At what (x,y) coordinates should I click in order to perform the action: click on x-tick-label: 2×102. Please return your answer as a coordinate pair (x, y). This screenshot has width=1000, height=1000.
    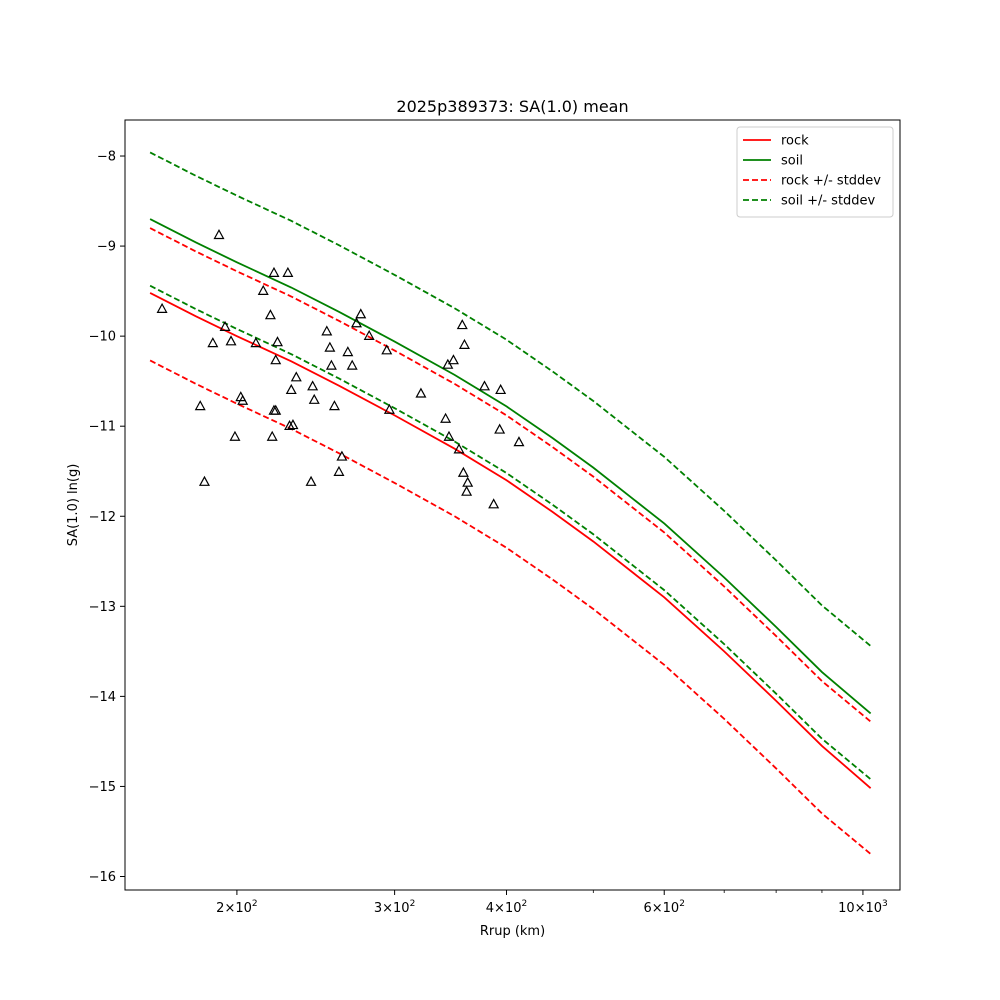
    Looking at the image, I should click on (236, 907).